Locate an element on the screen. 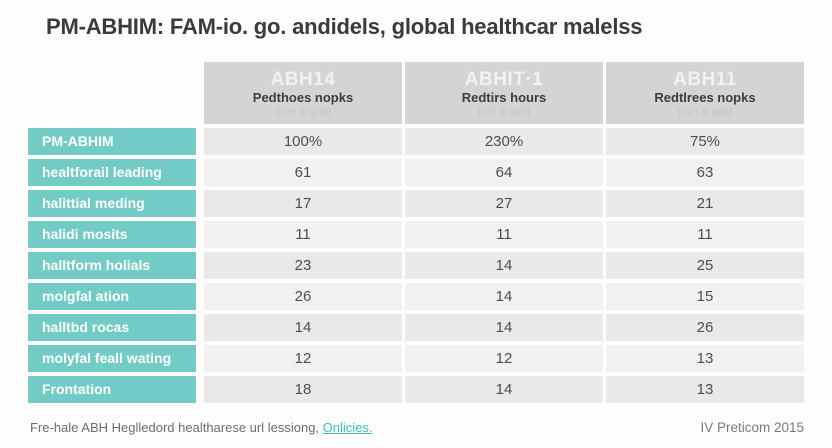 This screenshot has width=832, height=448. column-note: (min al gpb) is located at coordinates (705, 112).